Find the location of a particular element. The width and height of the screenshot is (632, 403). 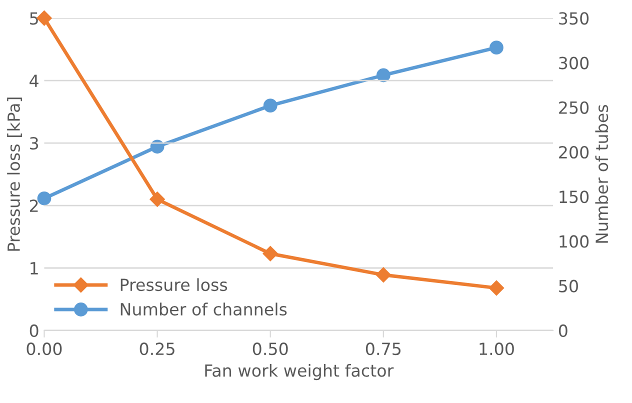

y2-tick-label: 200 is located at coordinates (574, 152).